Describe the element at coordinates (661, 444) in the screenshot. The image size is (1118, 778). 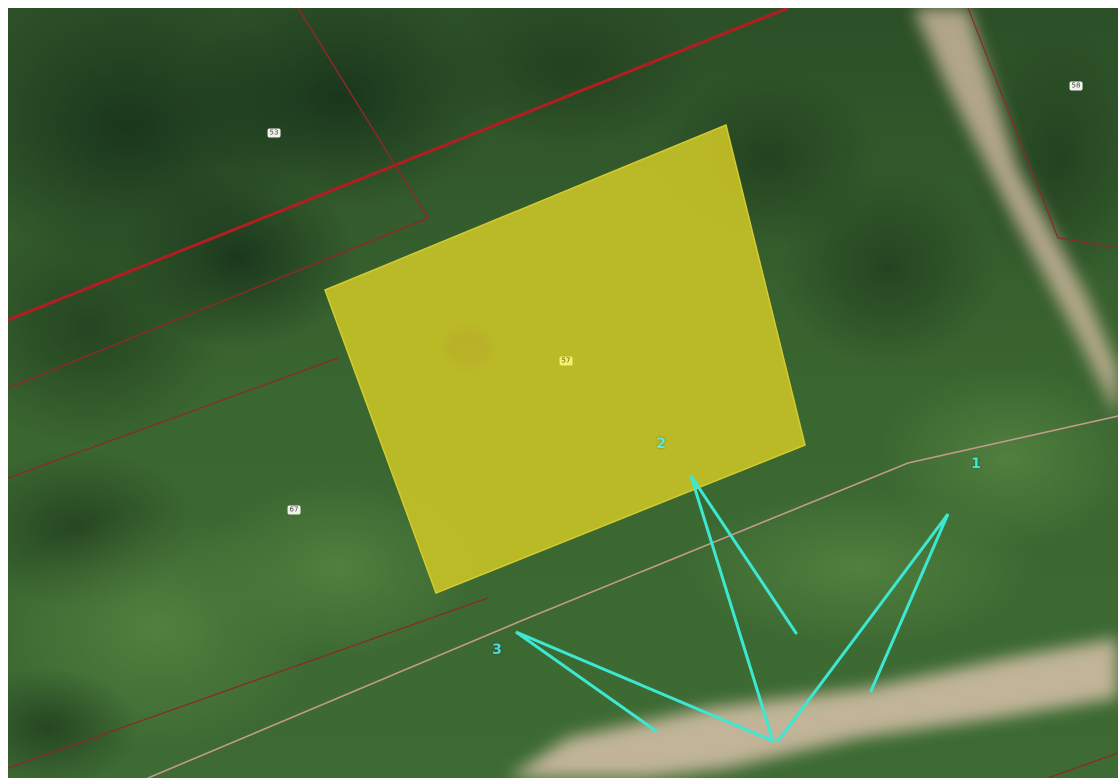
I see `survey-point-label-2: 2` at that location.